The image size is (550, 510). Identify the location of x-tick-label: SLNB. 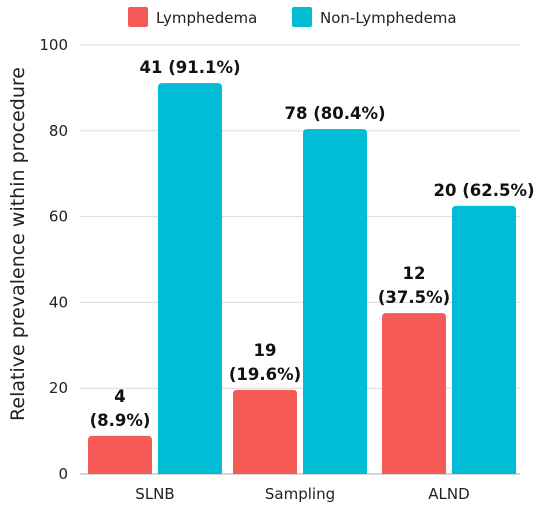
(154, 494).